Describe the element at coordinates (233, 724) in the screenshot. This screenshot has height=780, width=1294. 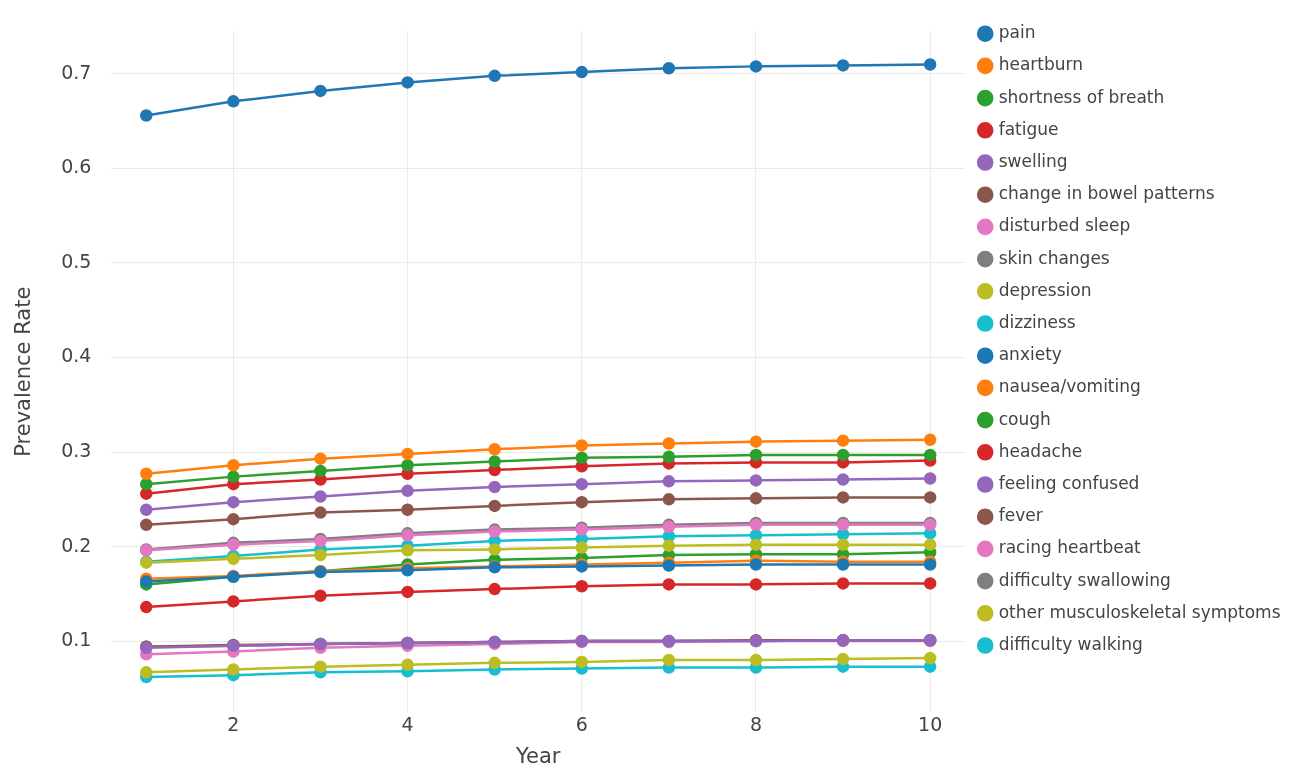
I see `x-tick-label: 2` at that location.